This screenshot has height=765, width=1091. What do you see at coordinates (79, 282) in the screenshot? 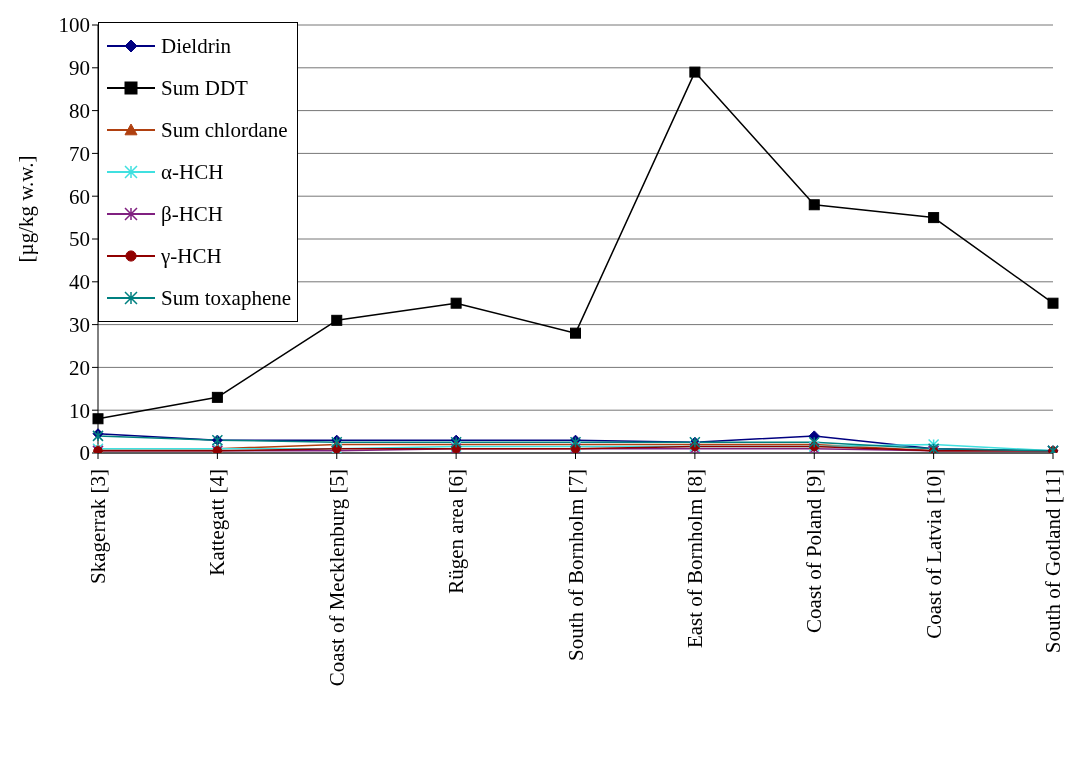
I see `y-tick-label: 40` at bounding box center [79, 282].